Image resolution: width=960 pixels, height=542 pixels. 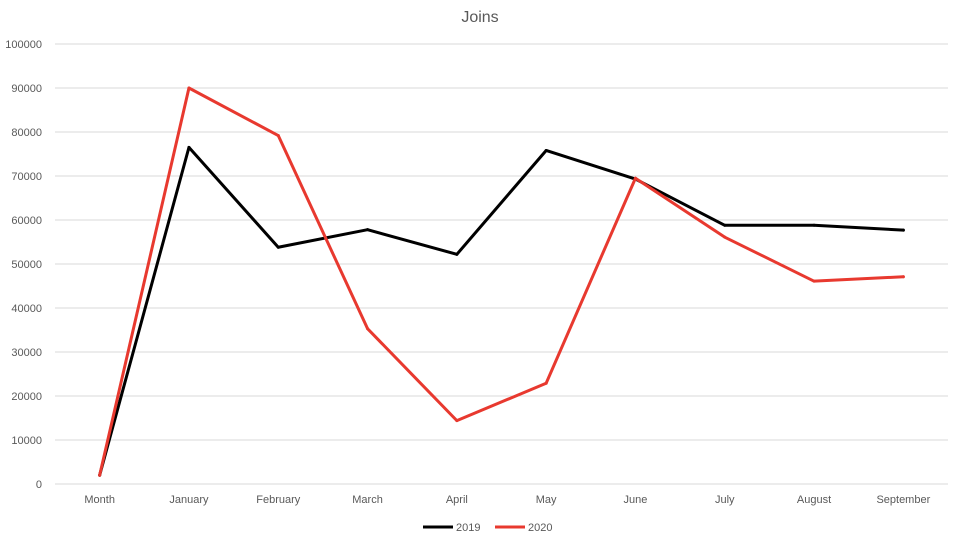 I want to click on y-tick-label: 10000, so click(x=26, y=441).